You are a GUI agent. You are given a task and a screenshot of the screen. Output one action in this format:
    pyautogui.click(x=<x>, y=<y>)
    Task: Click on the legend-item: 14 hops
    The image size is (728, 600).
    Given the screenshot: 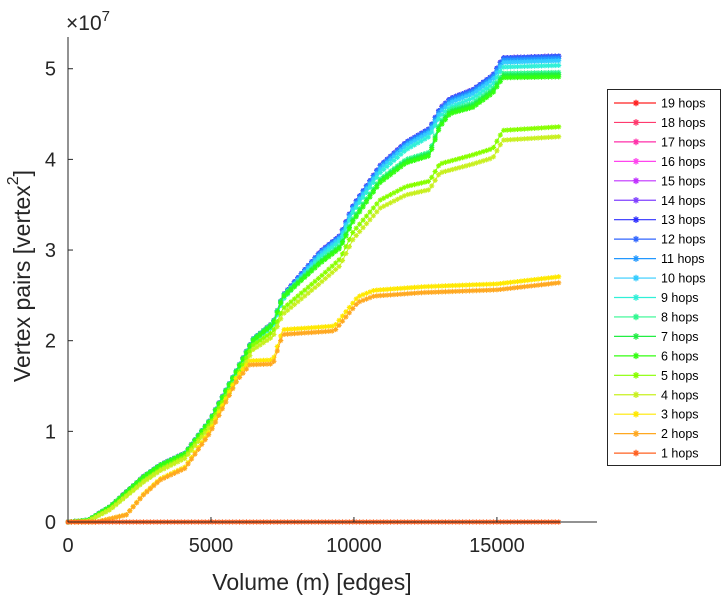 What is the action you would take?
    pyautogui.click(x=659, y=201)
    